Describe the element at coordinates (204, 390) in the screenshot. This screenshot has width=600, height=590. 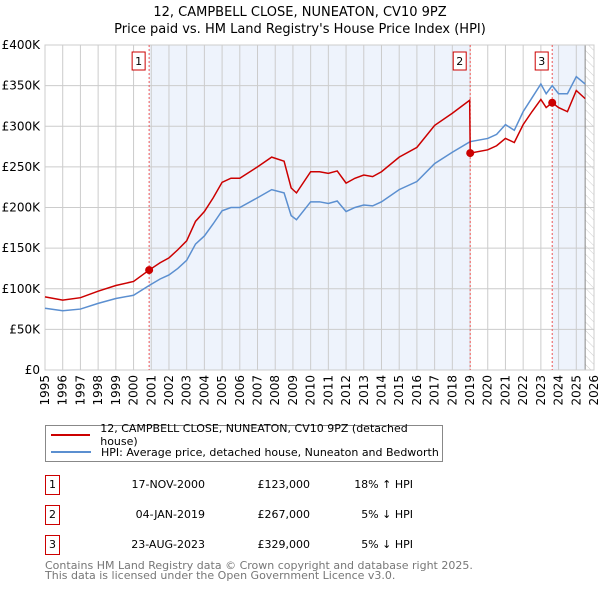
I see `x-tick-label: 2004` at that location.